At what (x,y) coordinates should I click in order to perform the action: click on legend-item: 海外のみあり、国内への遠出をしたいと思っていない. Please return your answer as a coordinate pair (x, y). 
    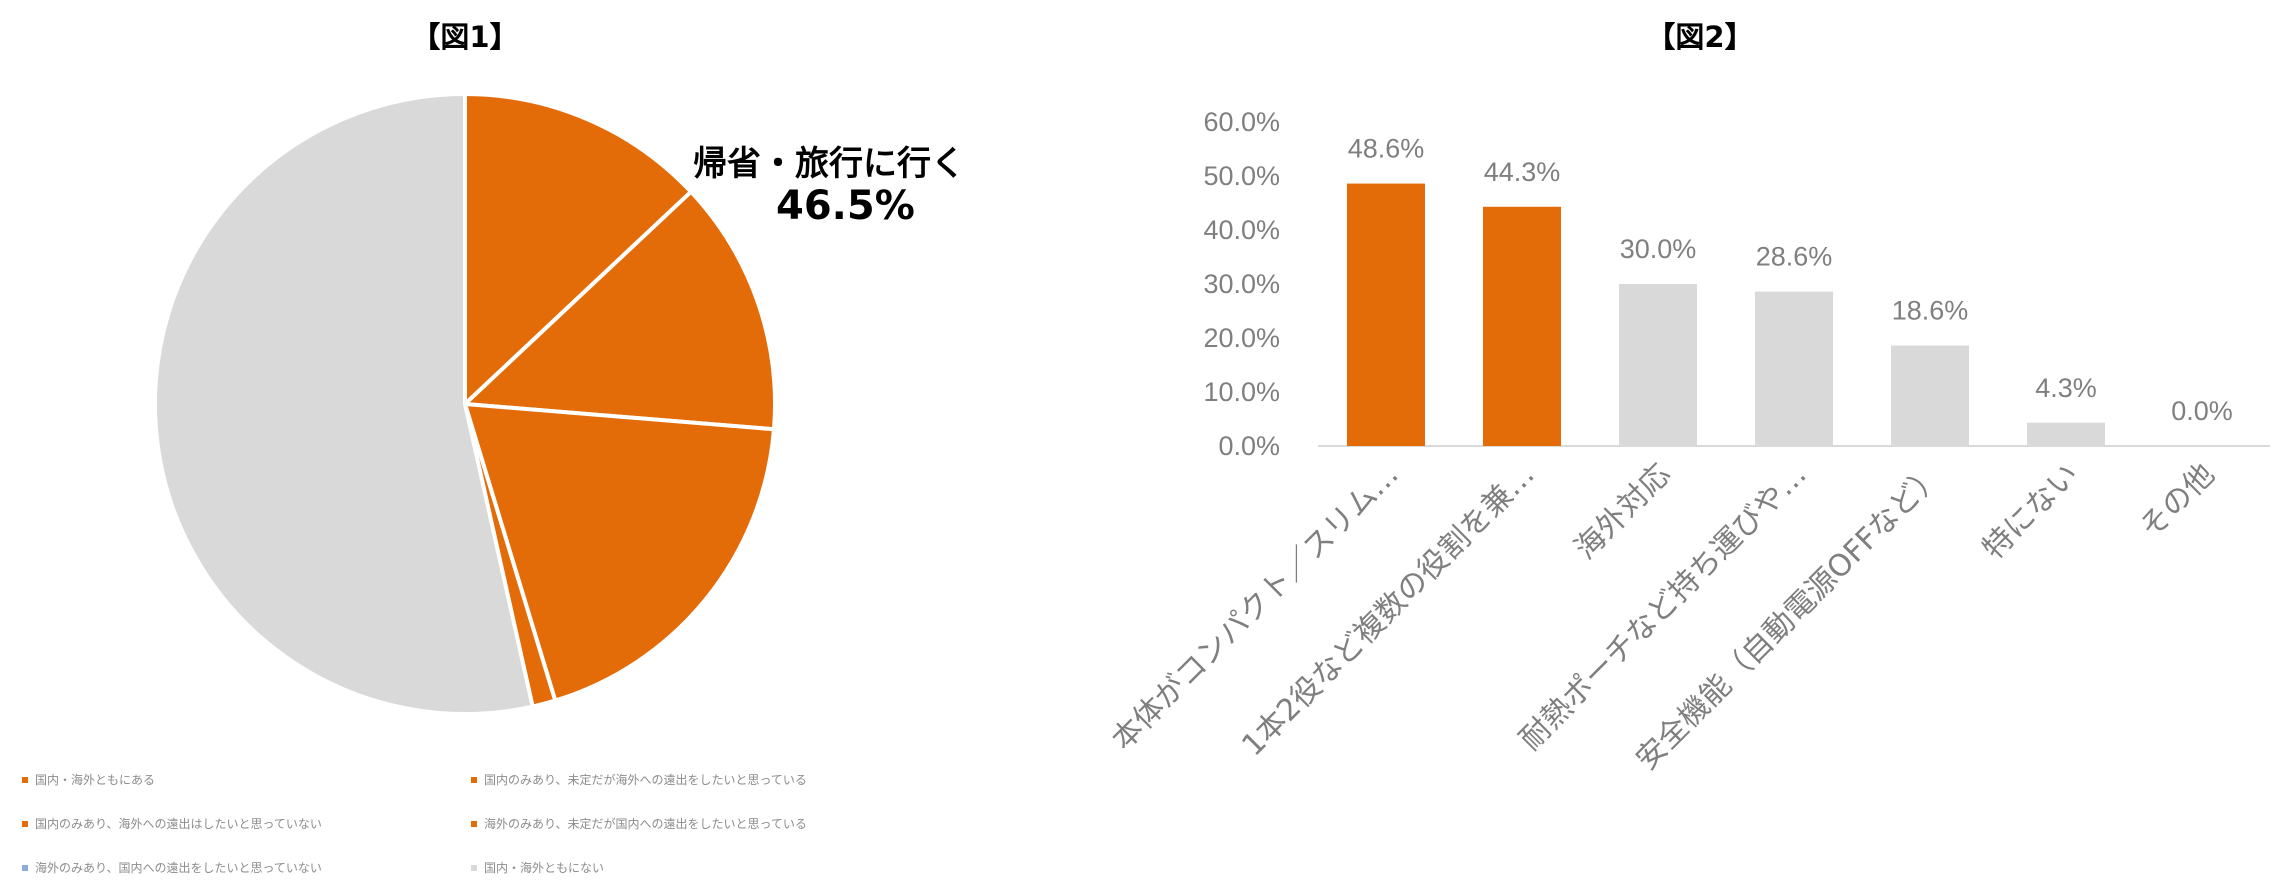
    Looking at the image, I should click on (172, 867).